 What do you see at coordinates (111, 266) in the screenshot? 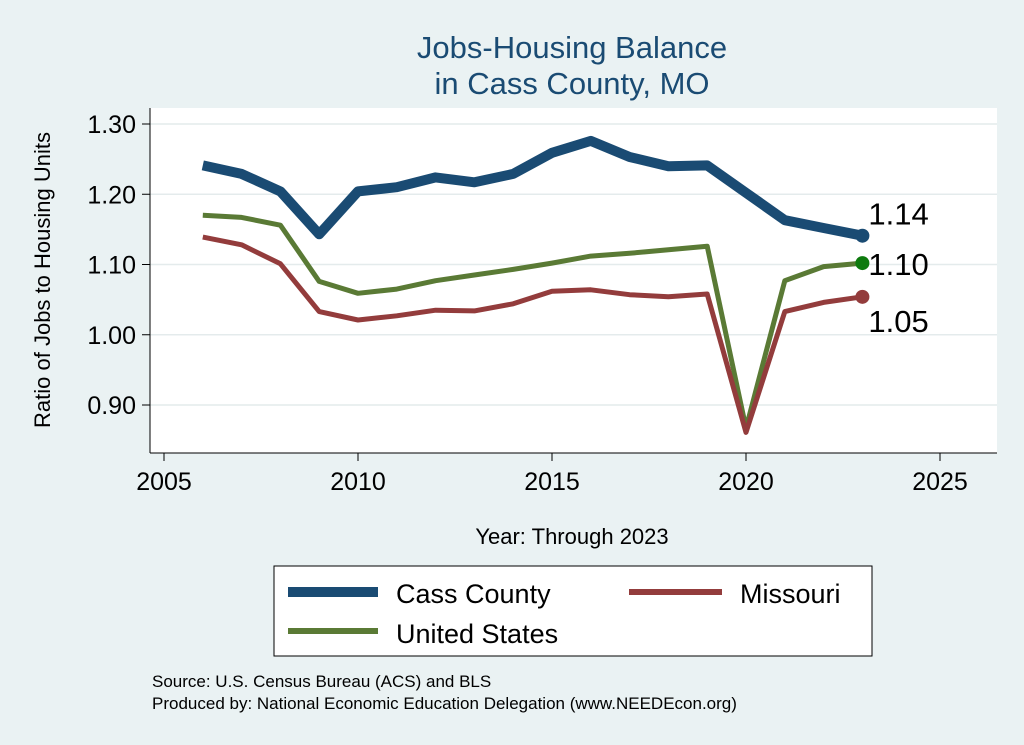
I see `y-tick-label: 1.10` at bounding box center [111, 266].